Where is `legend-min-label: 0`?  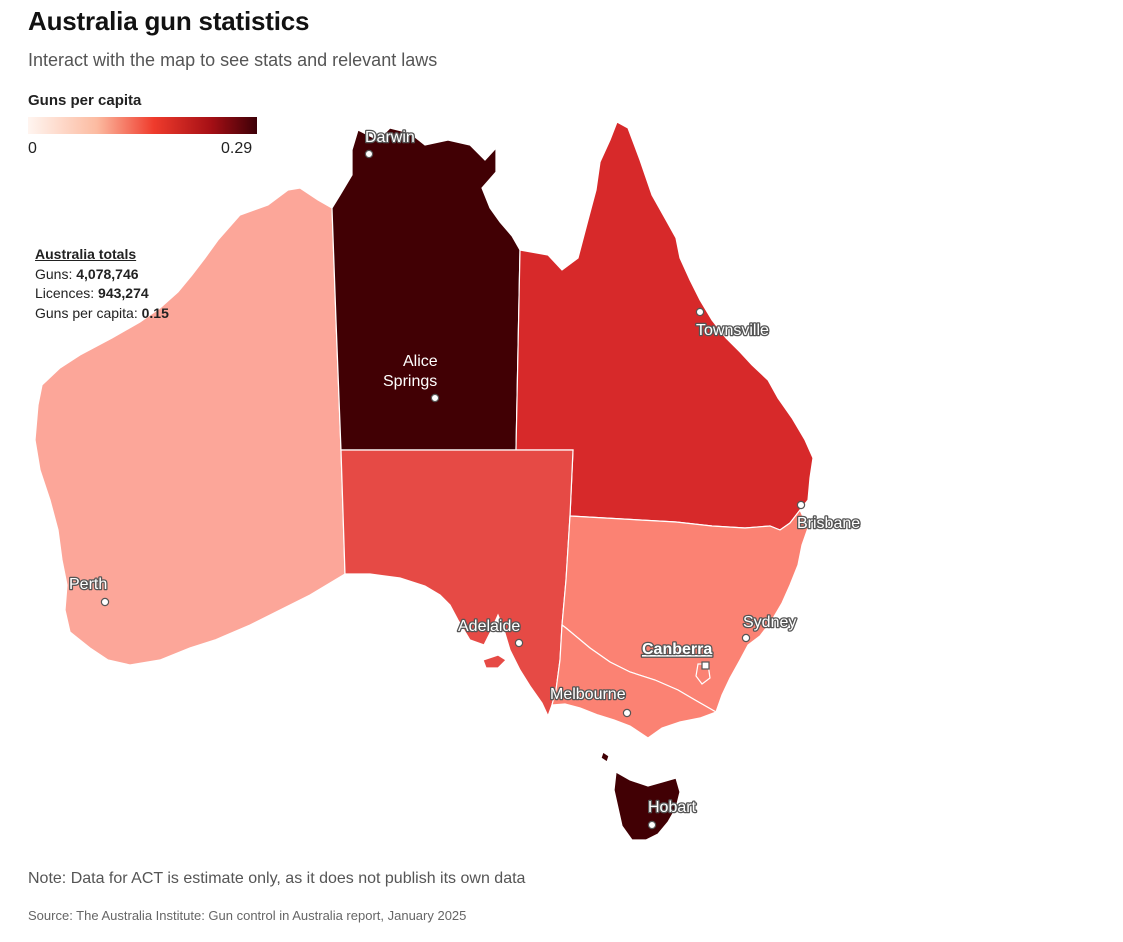
legend-min-label: 0 is located at coordinates (32, 148).